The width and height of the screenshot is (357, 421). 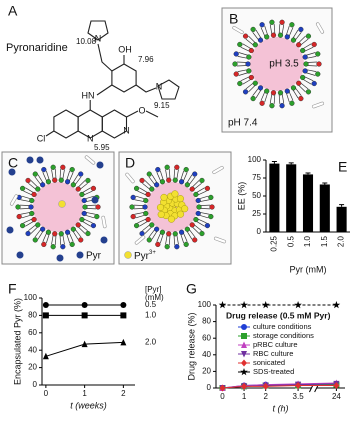 I want to click on x-tick-label: 2.0, so click(x=341, y=241).